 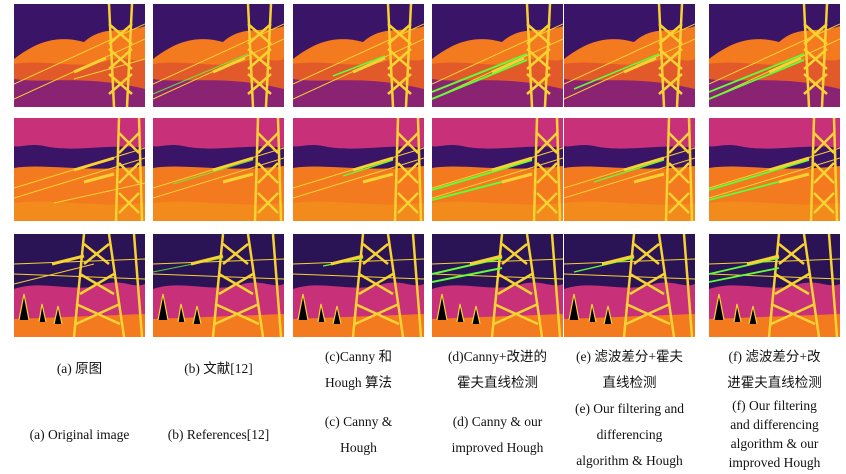 I want to click on thumb-a-row3, so click(x=79, y=285).